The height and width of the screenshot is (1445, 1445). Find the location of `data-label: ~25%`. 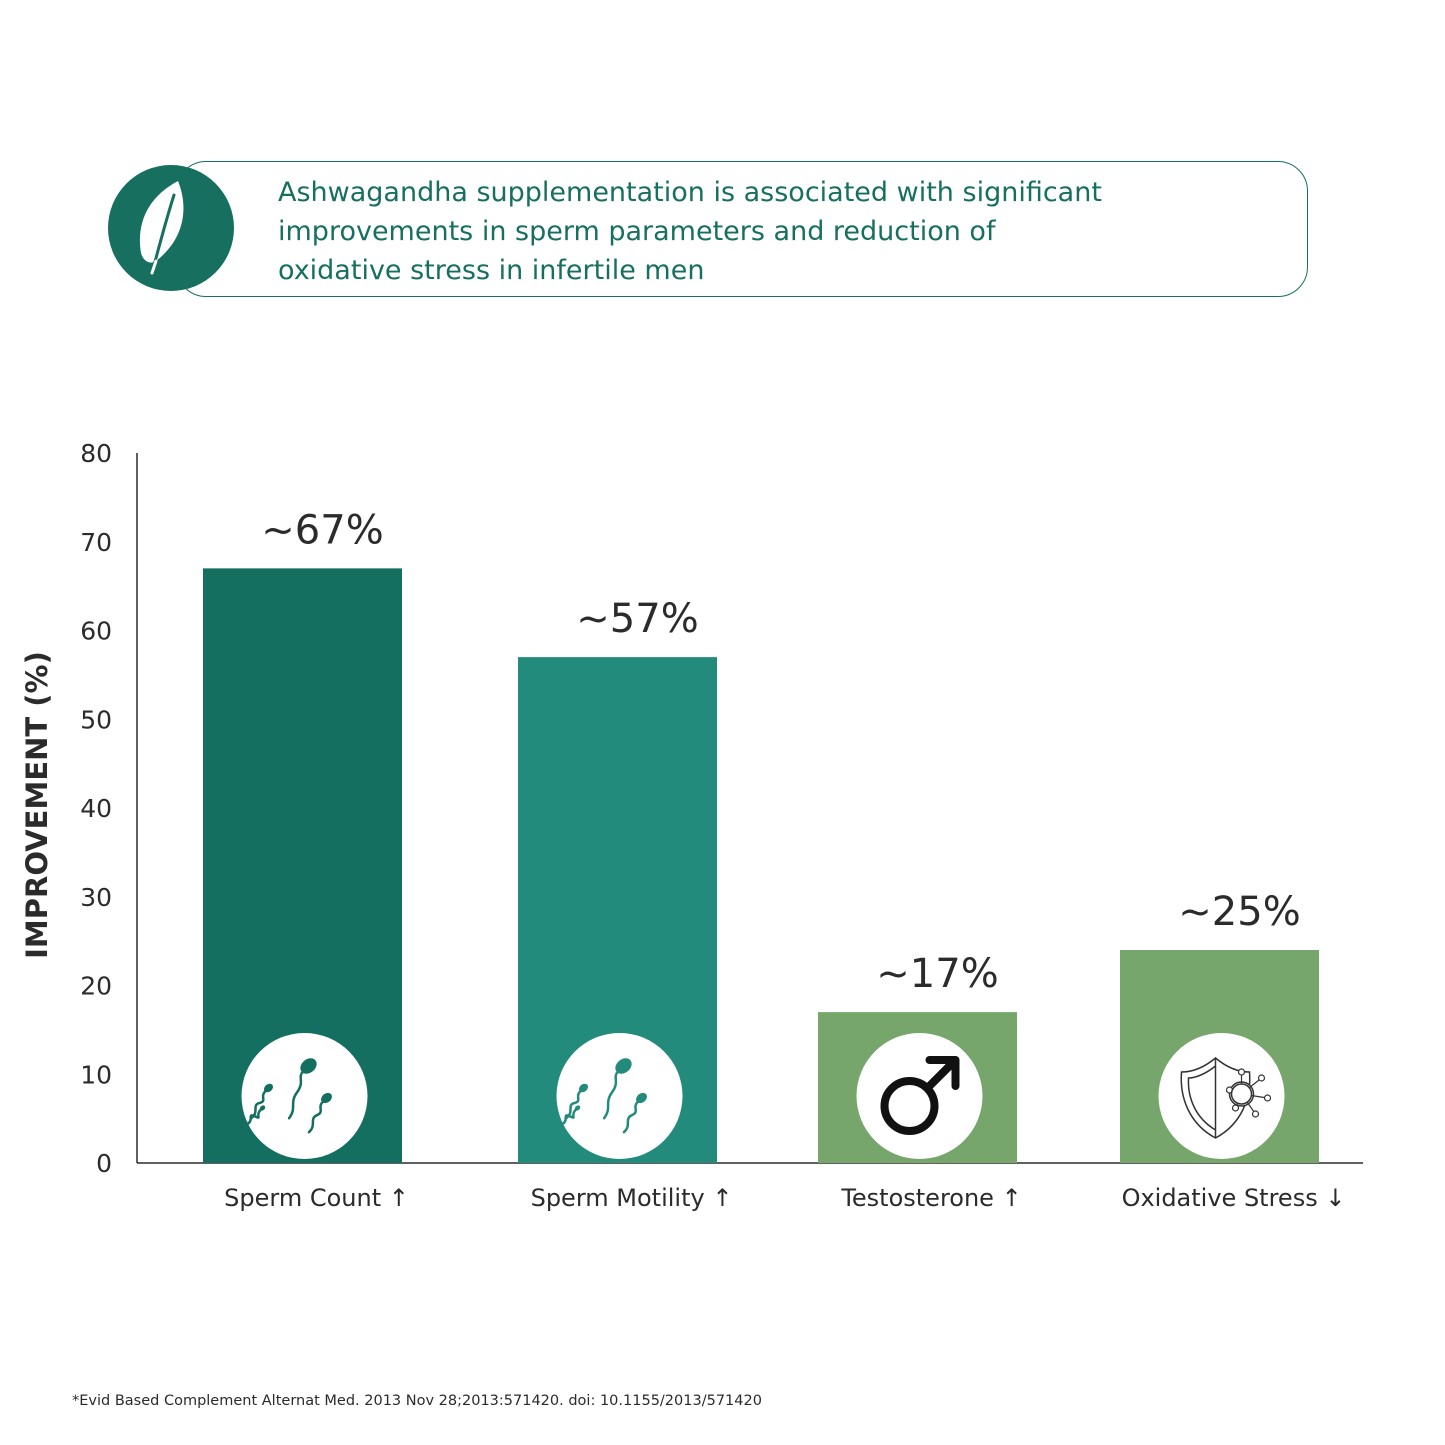

data-label: ~25% is located at coordinates (1239, 912).